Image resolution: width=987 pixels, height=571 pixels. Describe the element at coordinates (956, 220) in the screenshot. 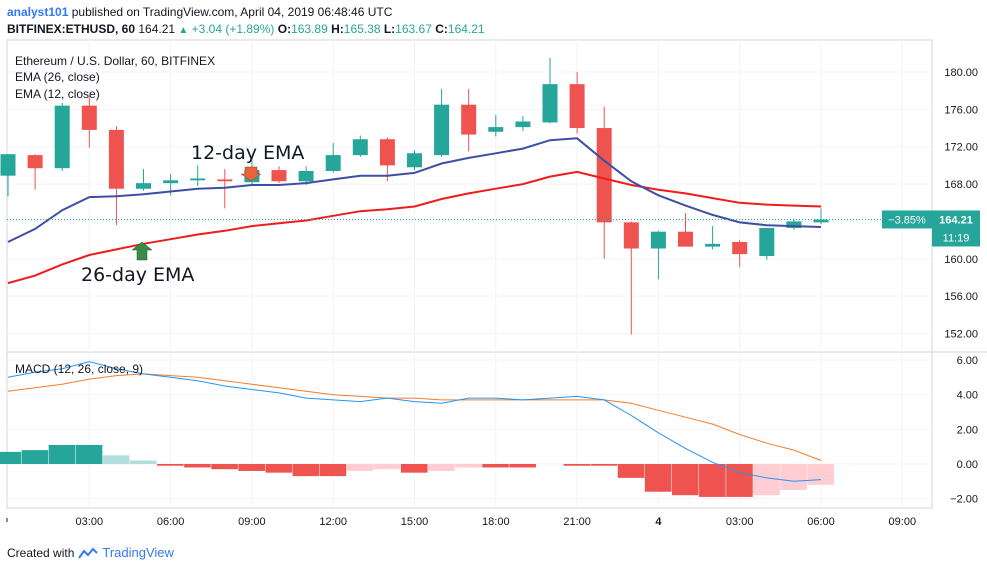

I see `last-price-label: 164.21` at that location.